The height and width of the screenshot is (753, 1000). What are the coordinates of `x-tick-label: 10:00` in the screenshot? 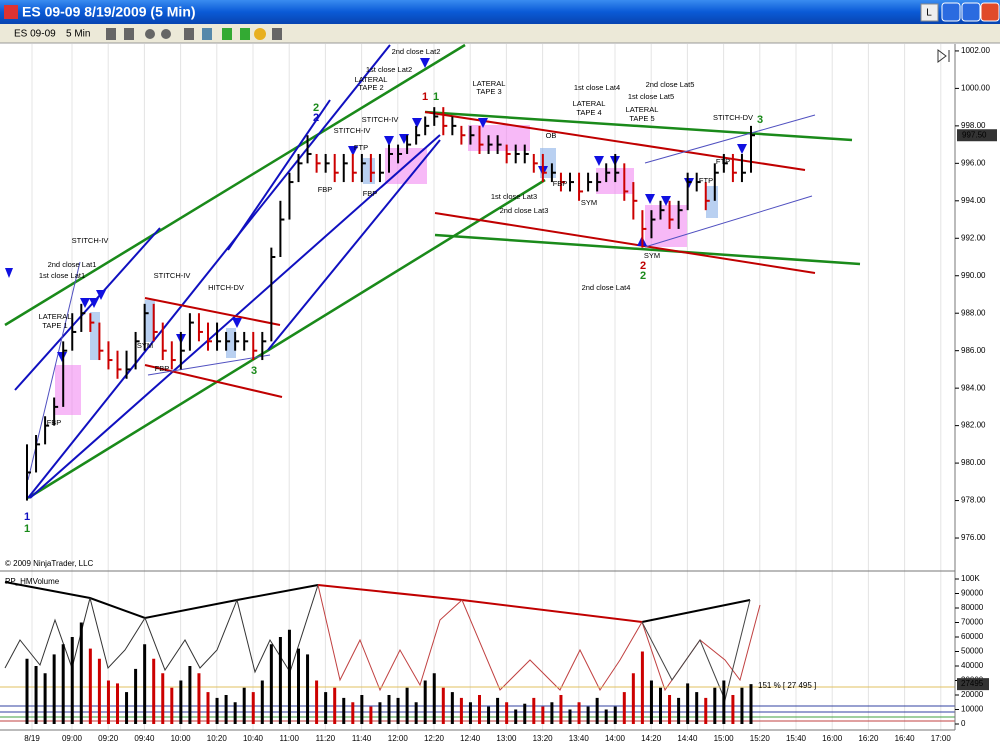 It's located at (181, 738).